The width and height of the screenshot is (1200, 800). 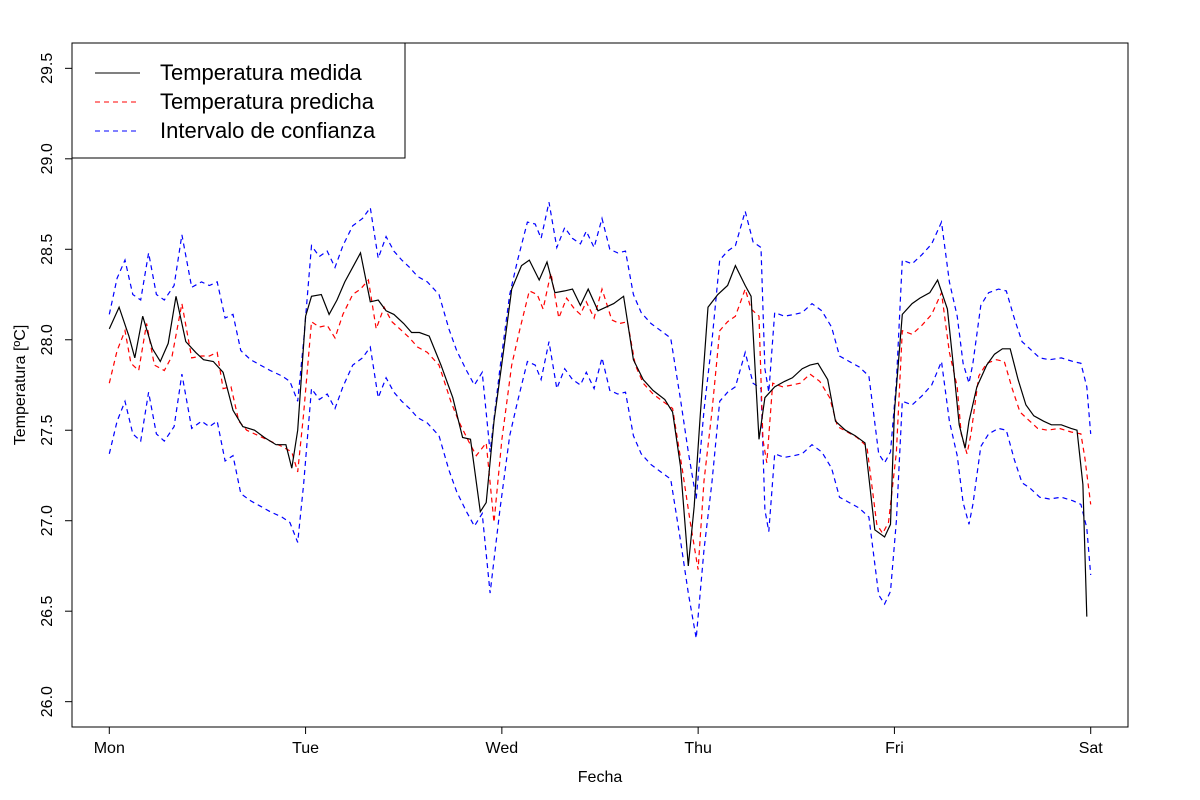 I want to click on x-tick-label: Thu, so click(x=698, y=748).